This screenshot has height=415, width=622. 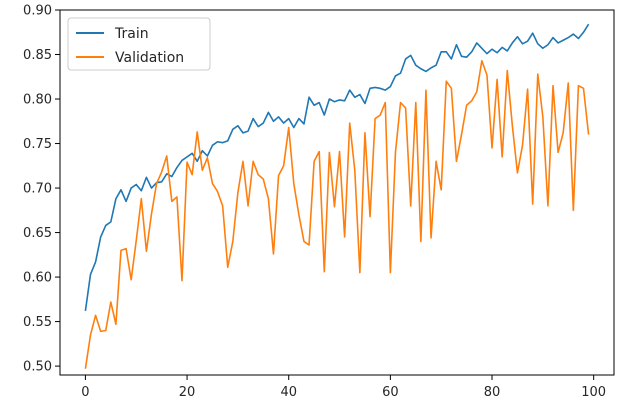 I want to click on legend-label-train: Train, so click(x=131, y=34).